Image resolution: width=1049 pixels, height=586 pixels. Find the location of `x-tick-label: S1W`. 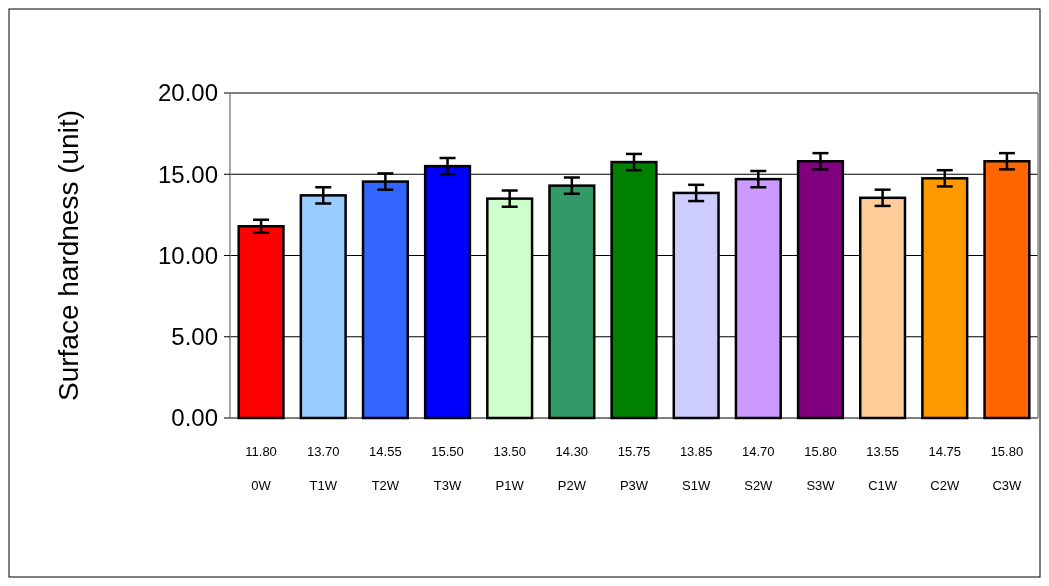

x-tick-label: S1W is located at coordinates (696, 485).